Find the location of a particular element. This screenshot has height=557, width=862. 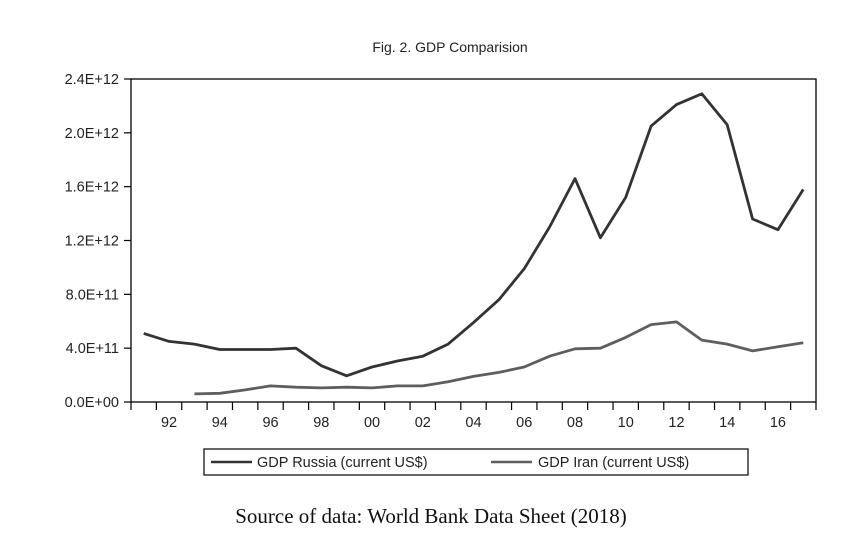

x-tick-label: 98 is located at coordinates (321, 423).